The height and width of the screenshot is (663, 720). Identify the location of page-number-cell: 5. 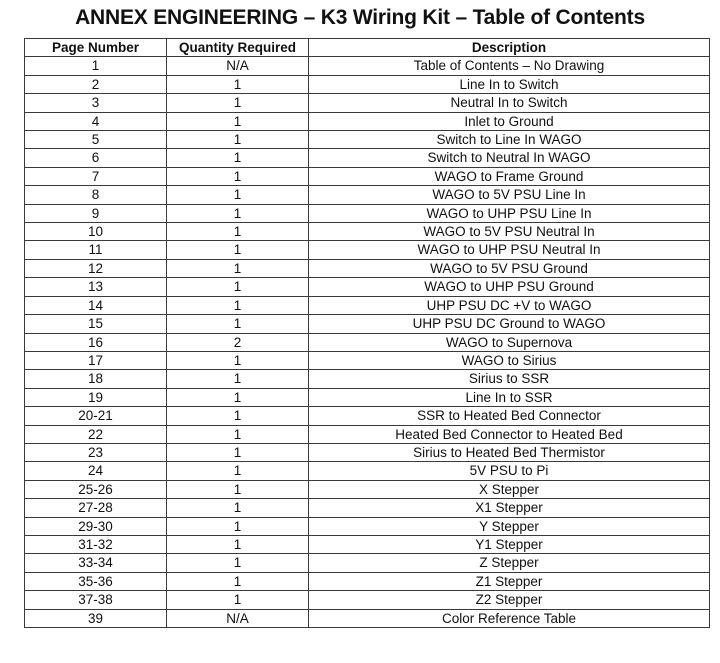
(95, 140).